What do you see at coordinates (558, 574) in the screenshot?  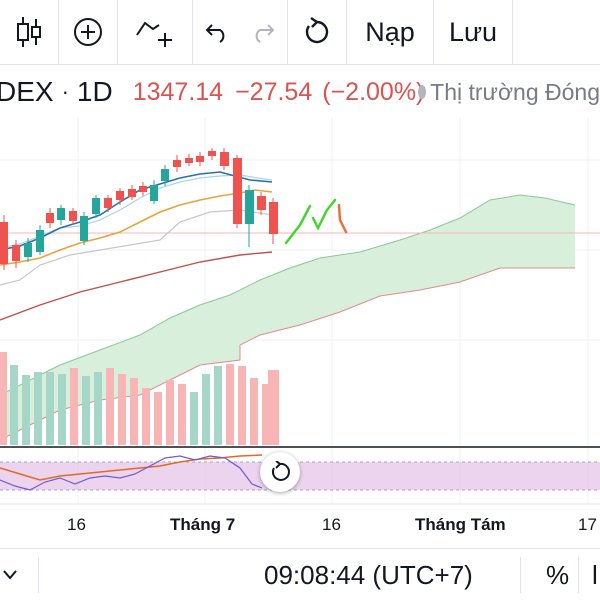 I see `percent-toggle: %` at bounding box center [558, 574].